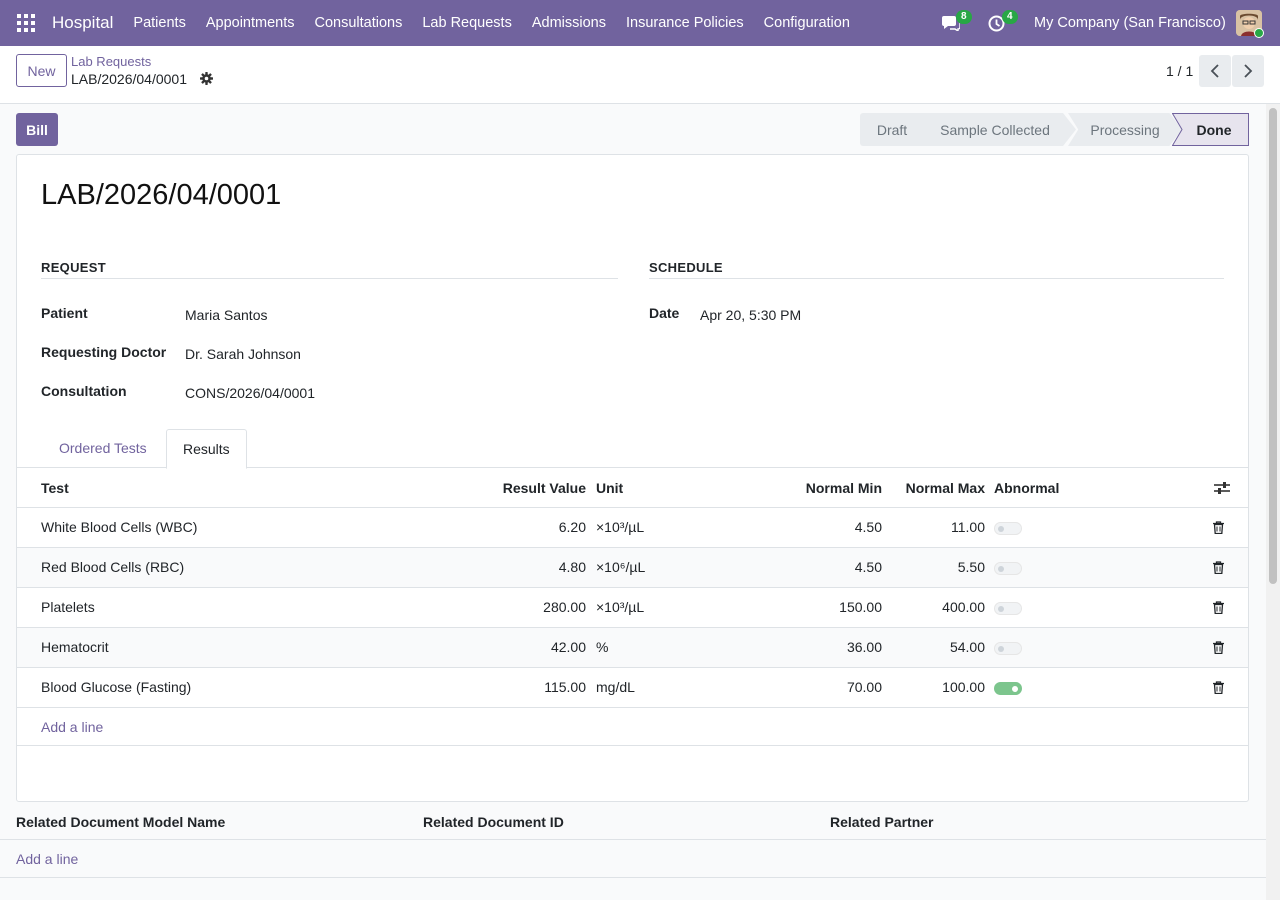 This screenshot has width=1280, height=900. What do you see at coordinates (250, 393) in the screenshot?
I see `consultation-field: CONS/2026/04/0001` at bounding box center [250, 393].